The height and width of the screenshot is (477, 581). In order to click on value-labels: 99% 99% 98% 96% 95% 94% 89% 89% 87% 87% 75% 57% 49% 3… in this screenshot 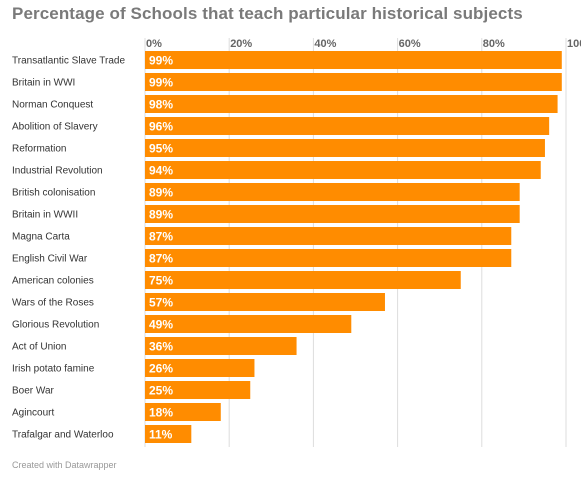, I will do `click(161, 248)`.